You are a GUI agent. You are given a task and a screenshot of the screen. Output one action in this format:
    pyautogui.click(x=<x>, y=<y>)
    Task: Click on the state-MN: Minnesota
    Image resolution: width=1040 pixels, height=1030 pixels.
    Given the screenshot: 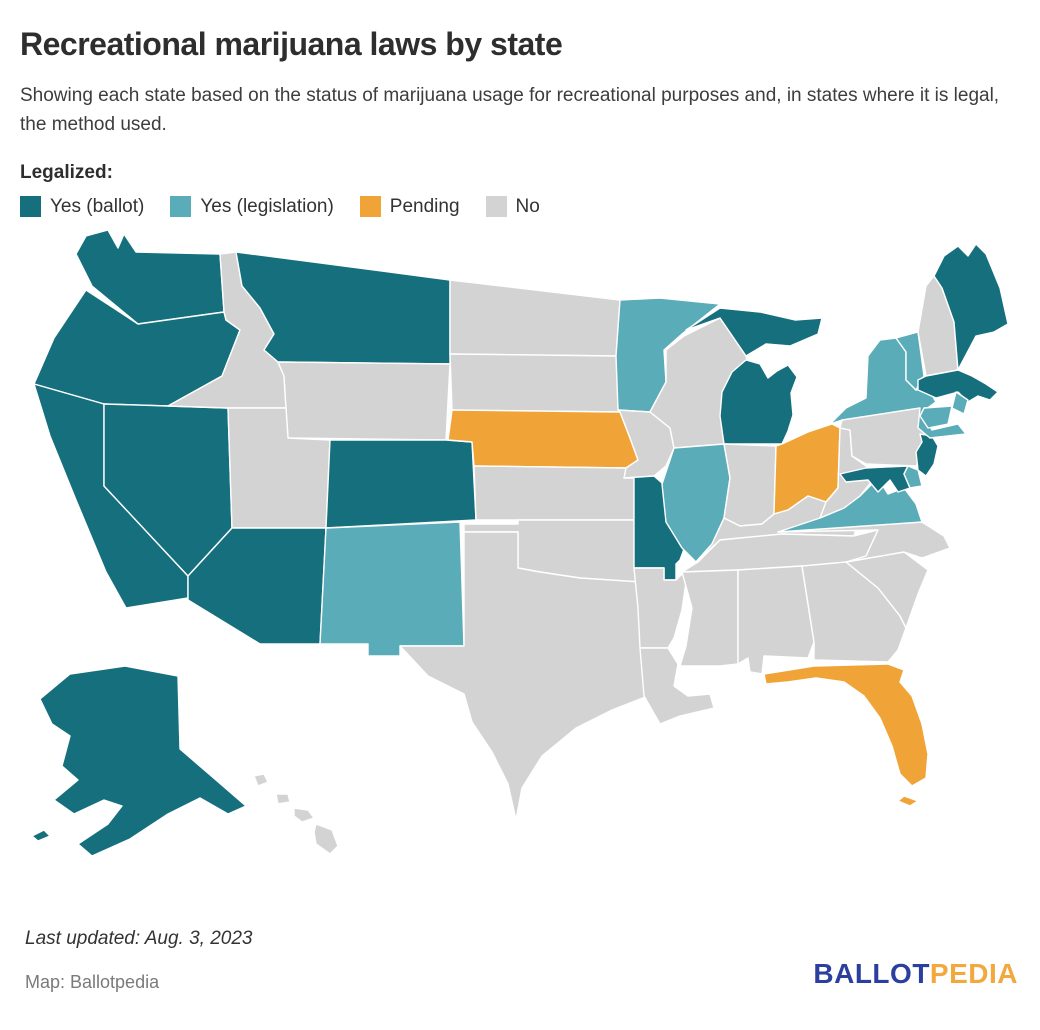 What is the action you would take?
    pyautogui.click(x=668, y=355)
    